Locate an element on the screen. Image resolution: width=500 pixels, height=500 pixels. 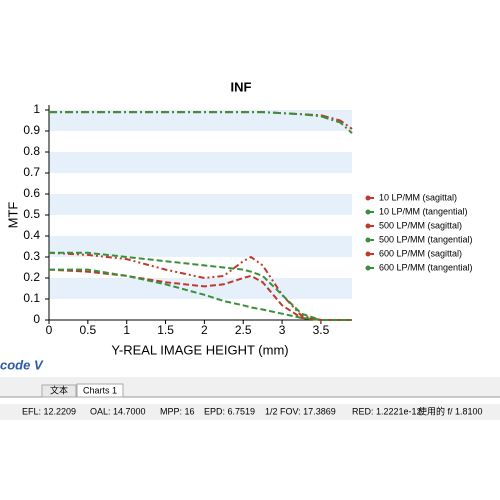
x-axis-label: Y-REAL IMAGE HEIGHT (mm) is located at coordinates (199, 349).